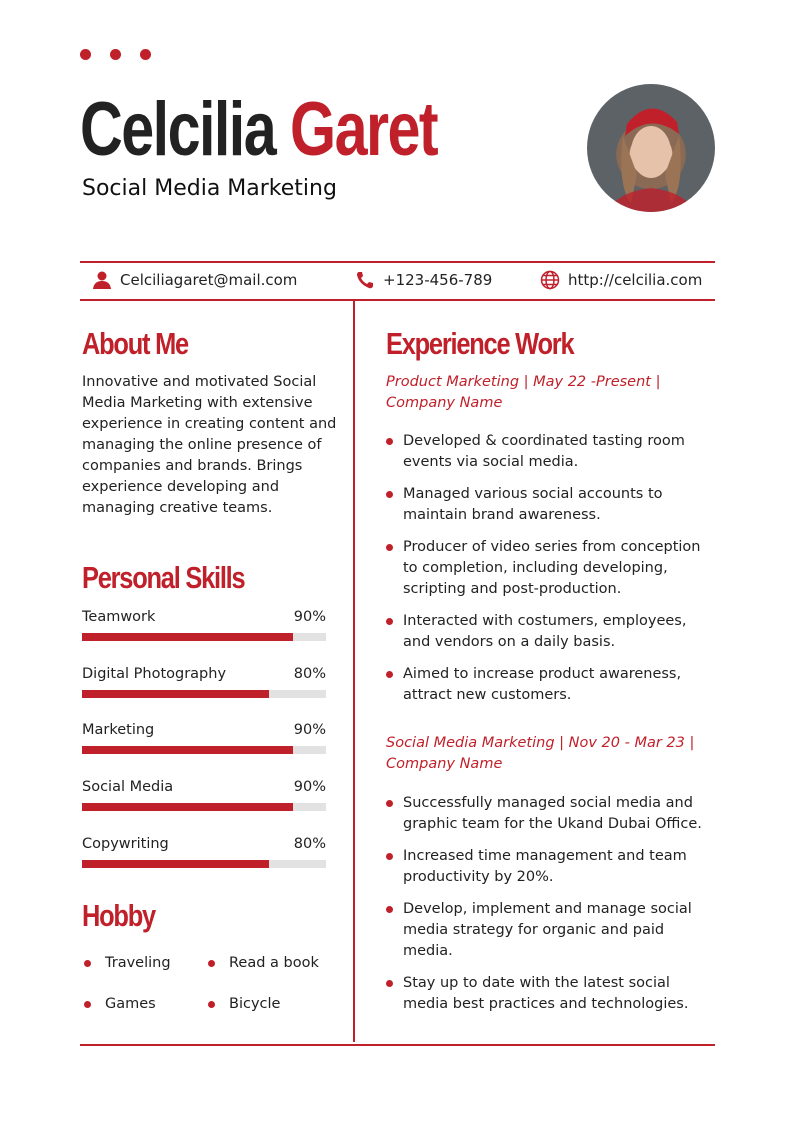 This screenshot has width=793, height=1122. Describe the element at coordinates (204, 625) in the screenshot. I see `skill-item: Teamwork 90%` at that location.